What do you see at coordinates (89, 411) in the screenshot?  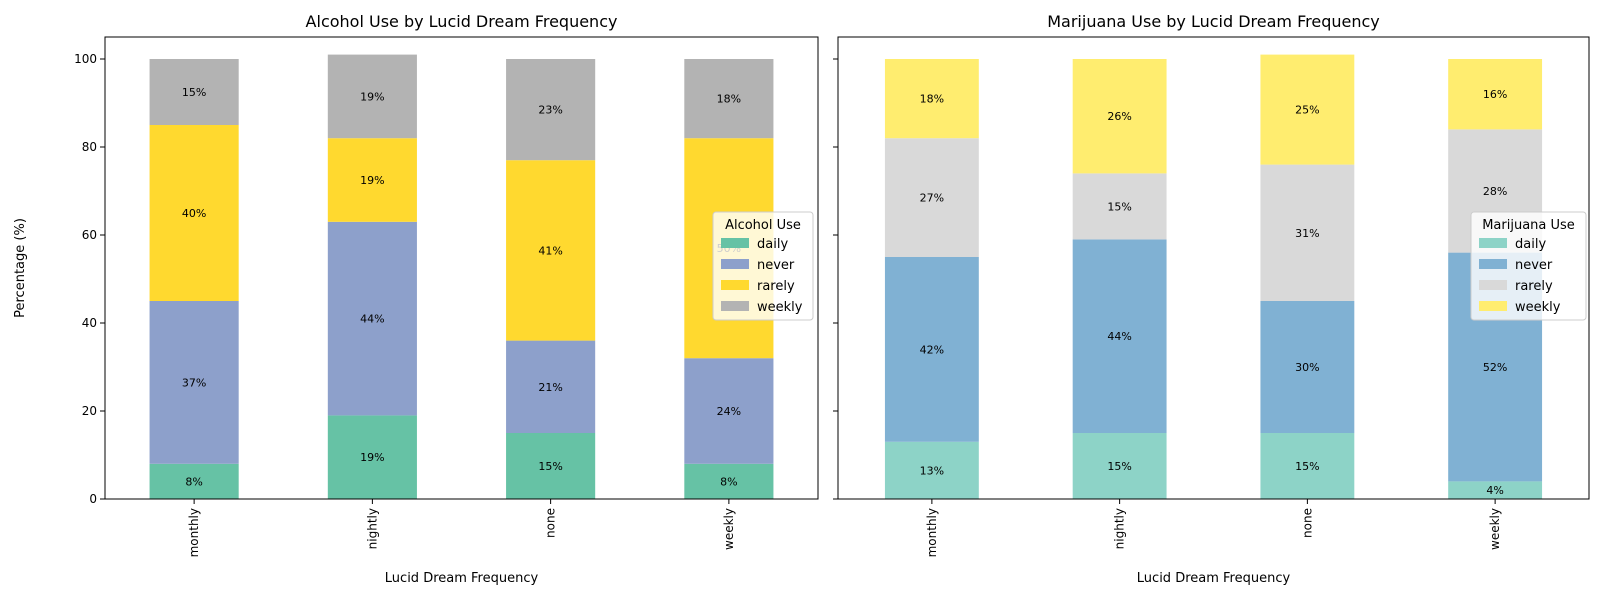 I see `y-tick-label: 20` at bounding box center [89, 411].